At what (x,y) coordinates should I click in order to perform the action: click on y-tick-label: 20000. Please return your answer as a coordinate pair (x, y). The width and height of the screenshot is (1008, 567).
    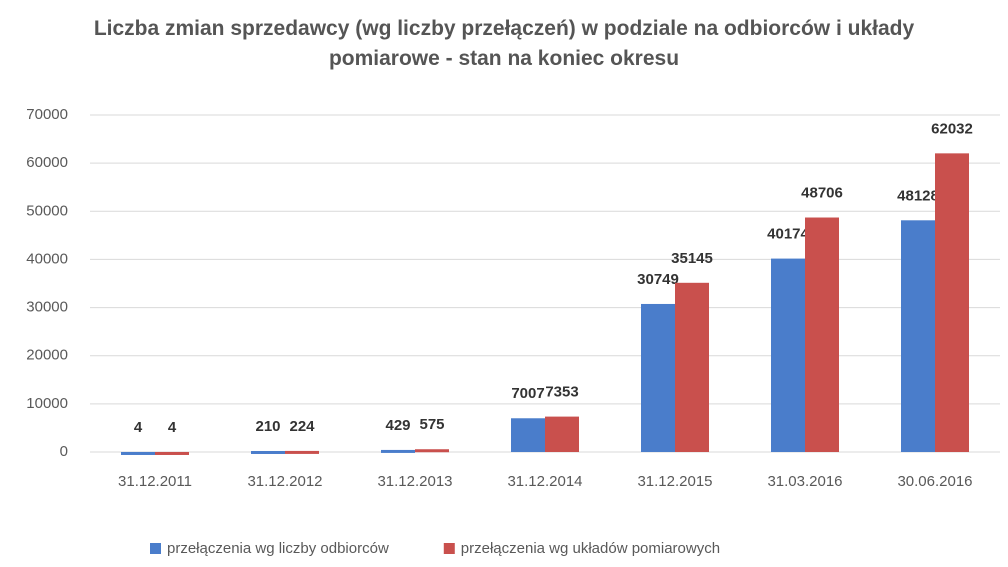
    Looking at the image, I should click on (47, 355).